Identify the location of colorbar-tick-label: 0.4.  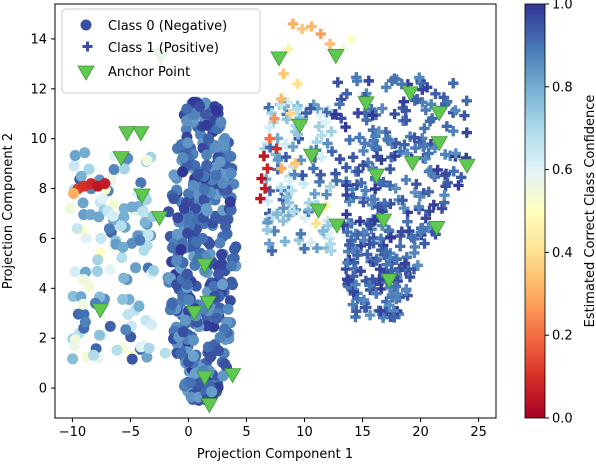
(562, 253).